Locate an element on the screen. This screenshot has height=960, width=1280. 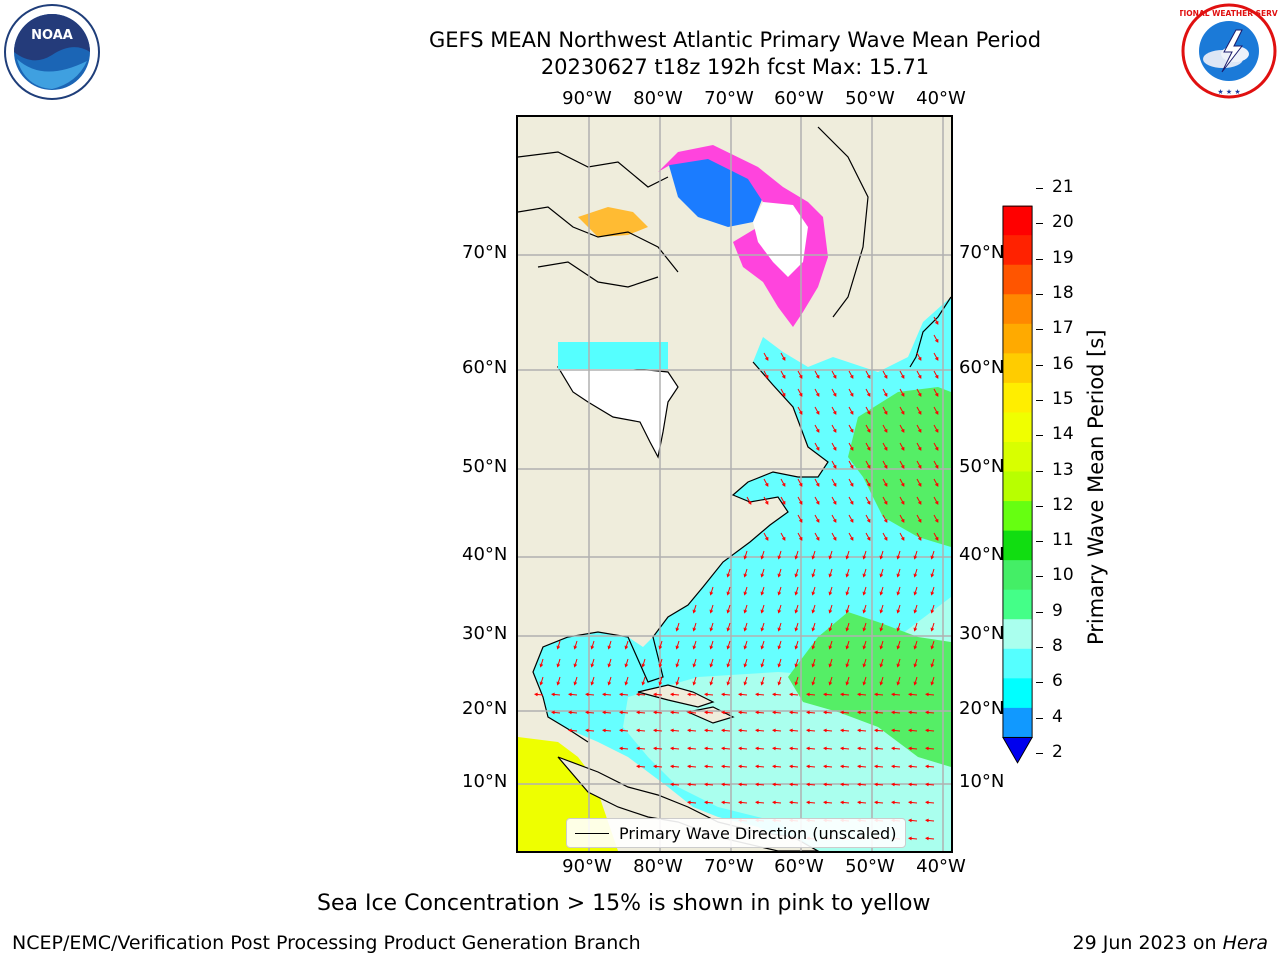
colorbar-extension is located at coordinates (1017, 750).